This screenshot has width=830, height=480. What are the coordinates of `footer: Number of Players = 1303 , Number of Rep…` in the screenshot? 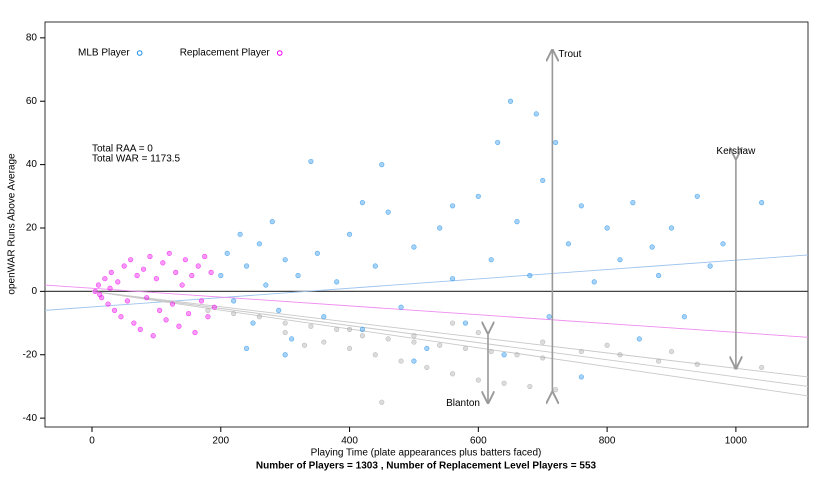 It's located at (426, 466).